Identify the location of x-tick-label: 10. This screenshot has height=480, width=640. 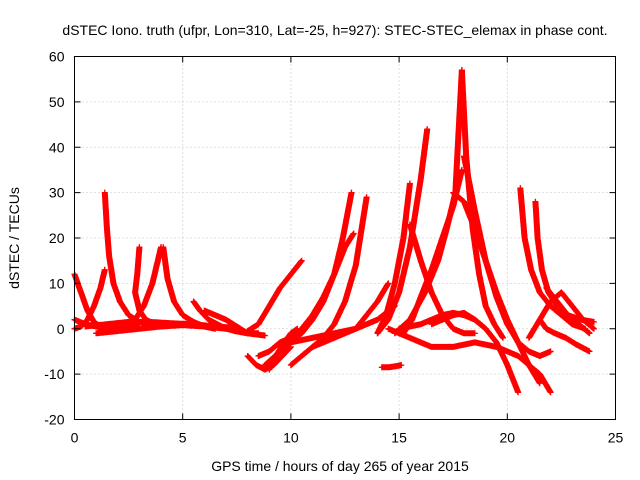
(291, 438).